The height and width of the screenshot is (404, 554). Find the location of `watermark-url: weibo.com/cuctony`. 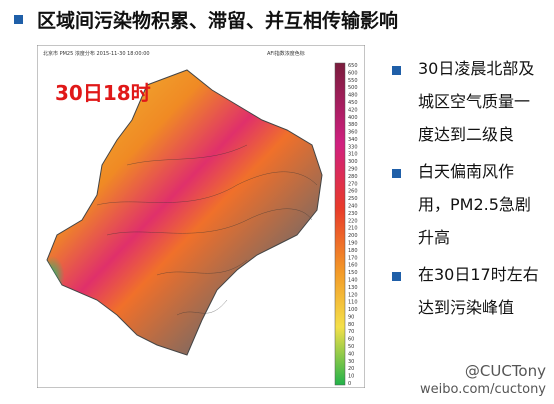

watermark-url: weibo.com/cuctony is located at coordinates (482, 389).